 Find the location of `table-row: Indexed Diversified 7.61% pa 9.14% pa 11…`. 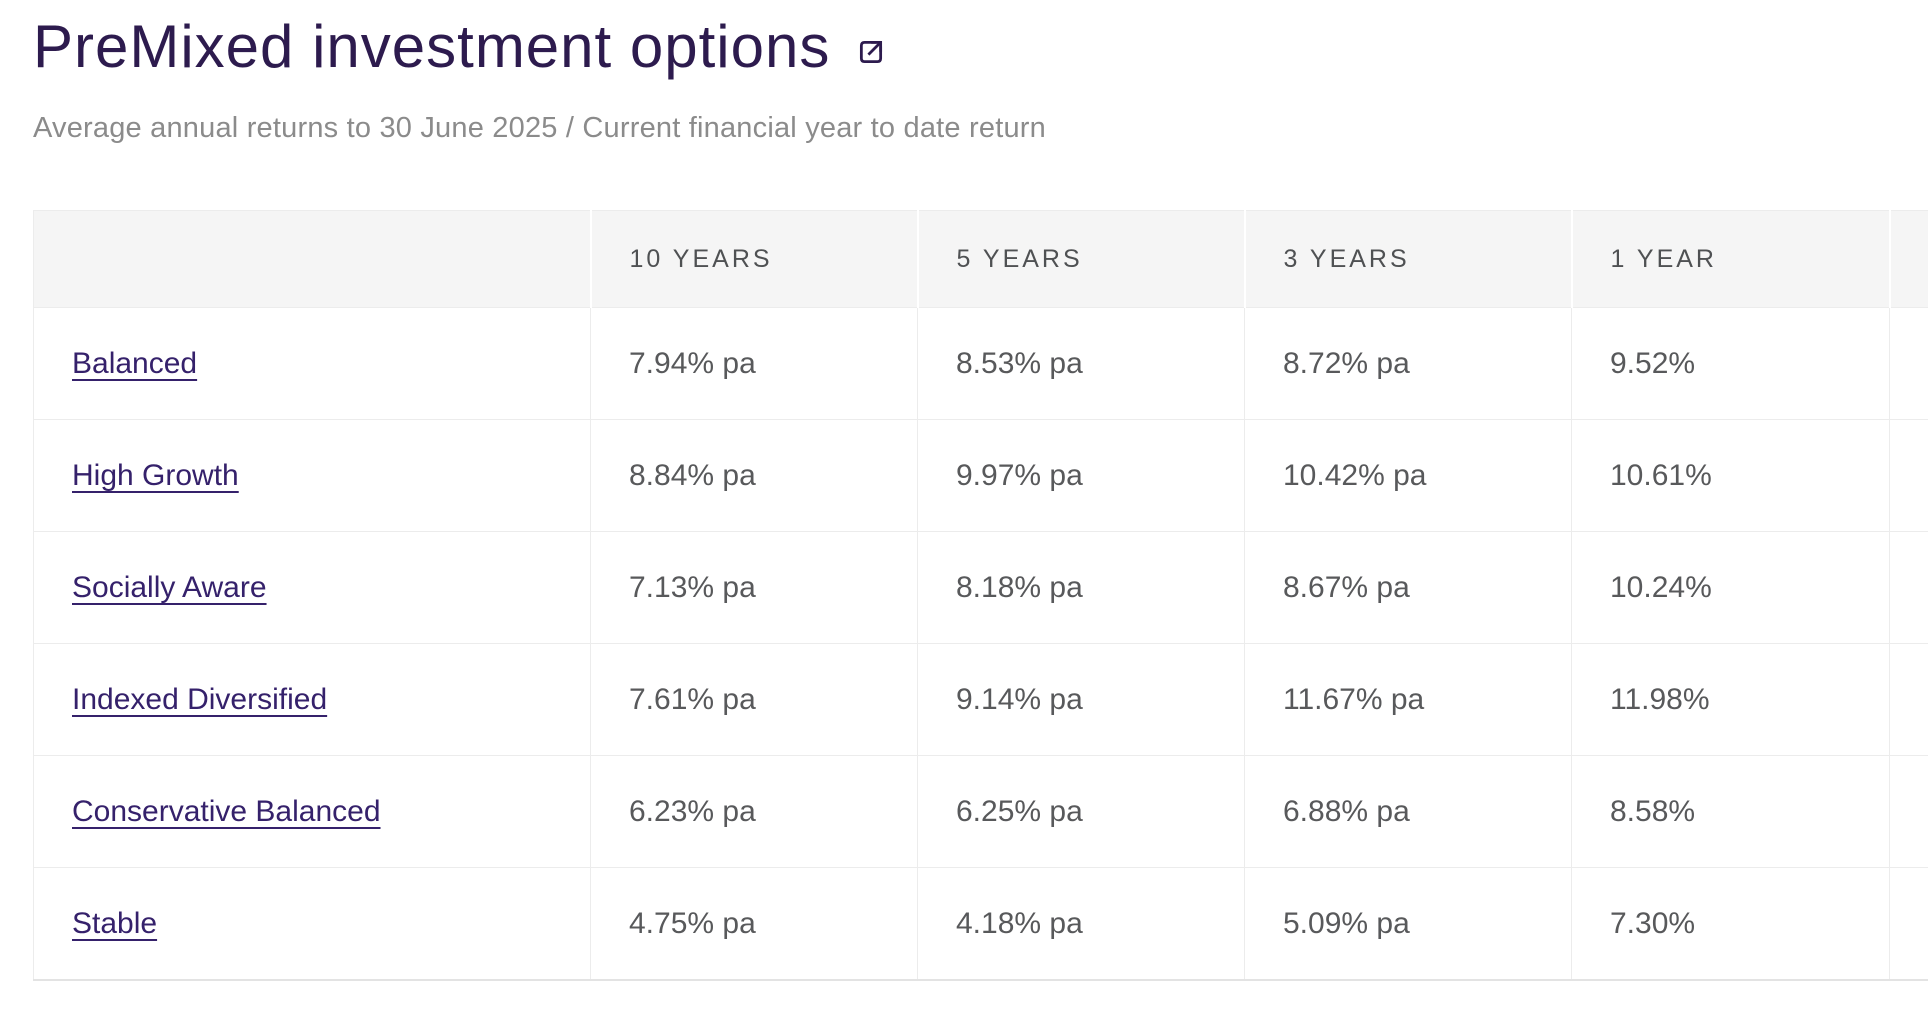

table-row: Indexed Diversified 7.61% pa 9.14% pa 11… is located at coordinates (980, 700).